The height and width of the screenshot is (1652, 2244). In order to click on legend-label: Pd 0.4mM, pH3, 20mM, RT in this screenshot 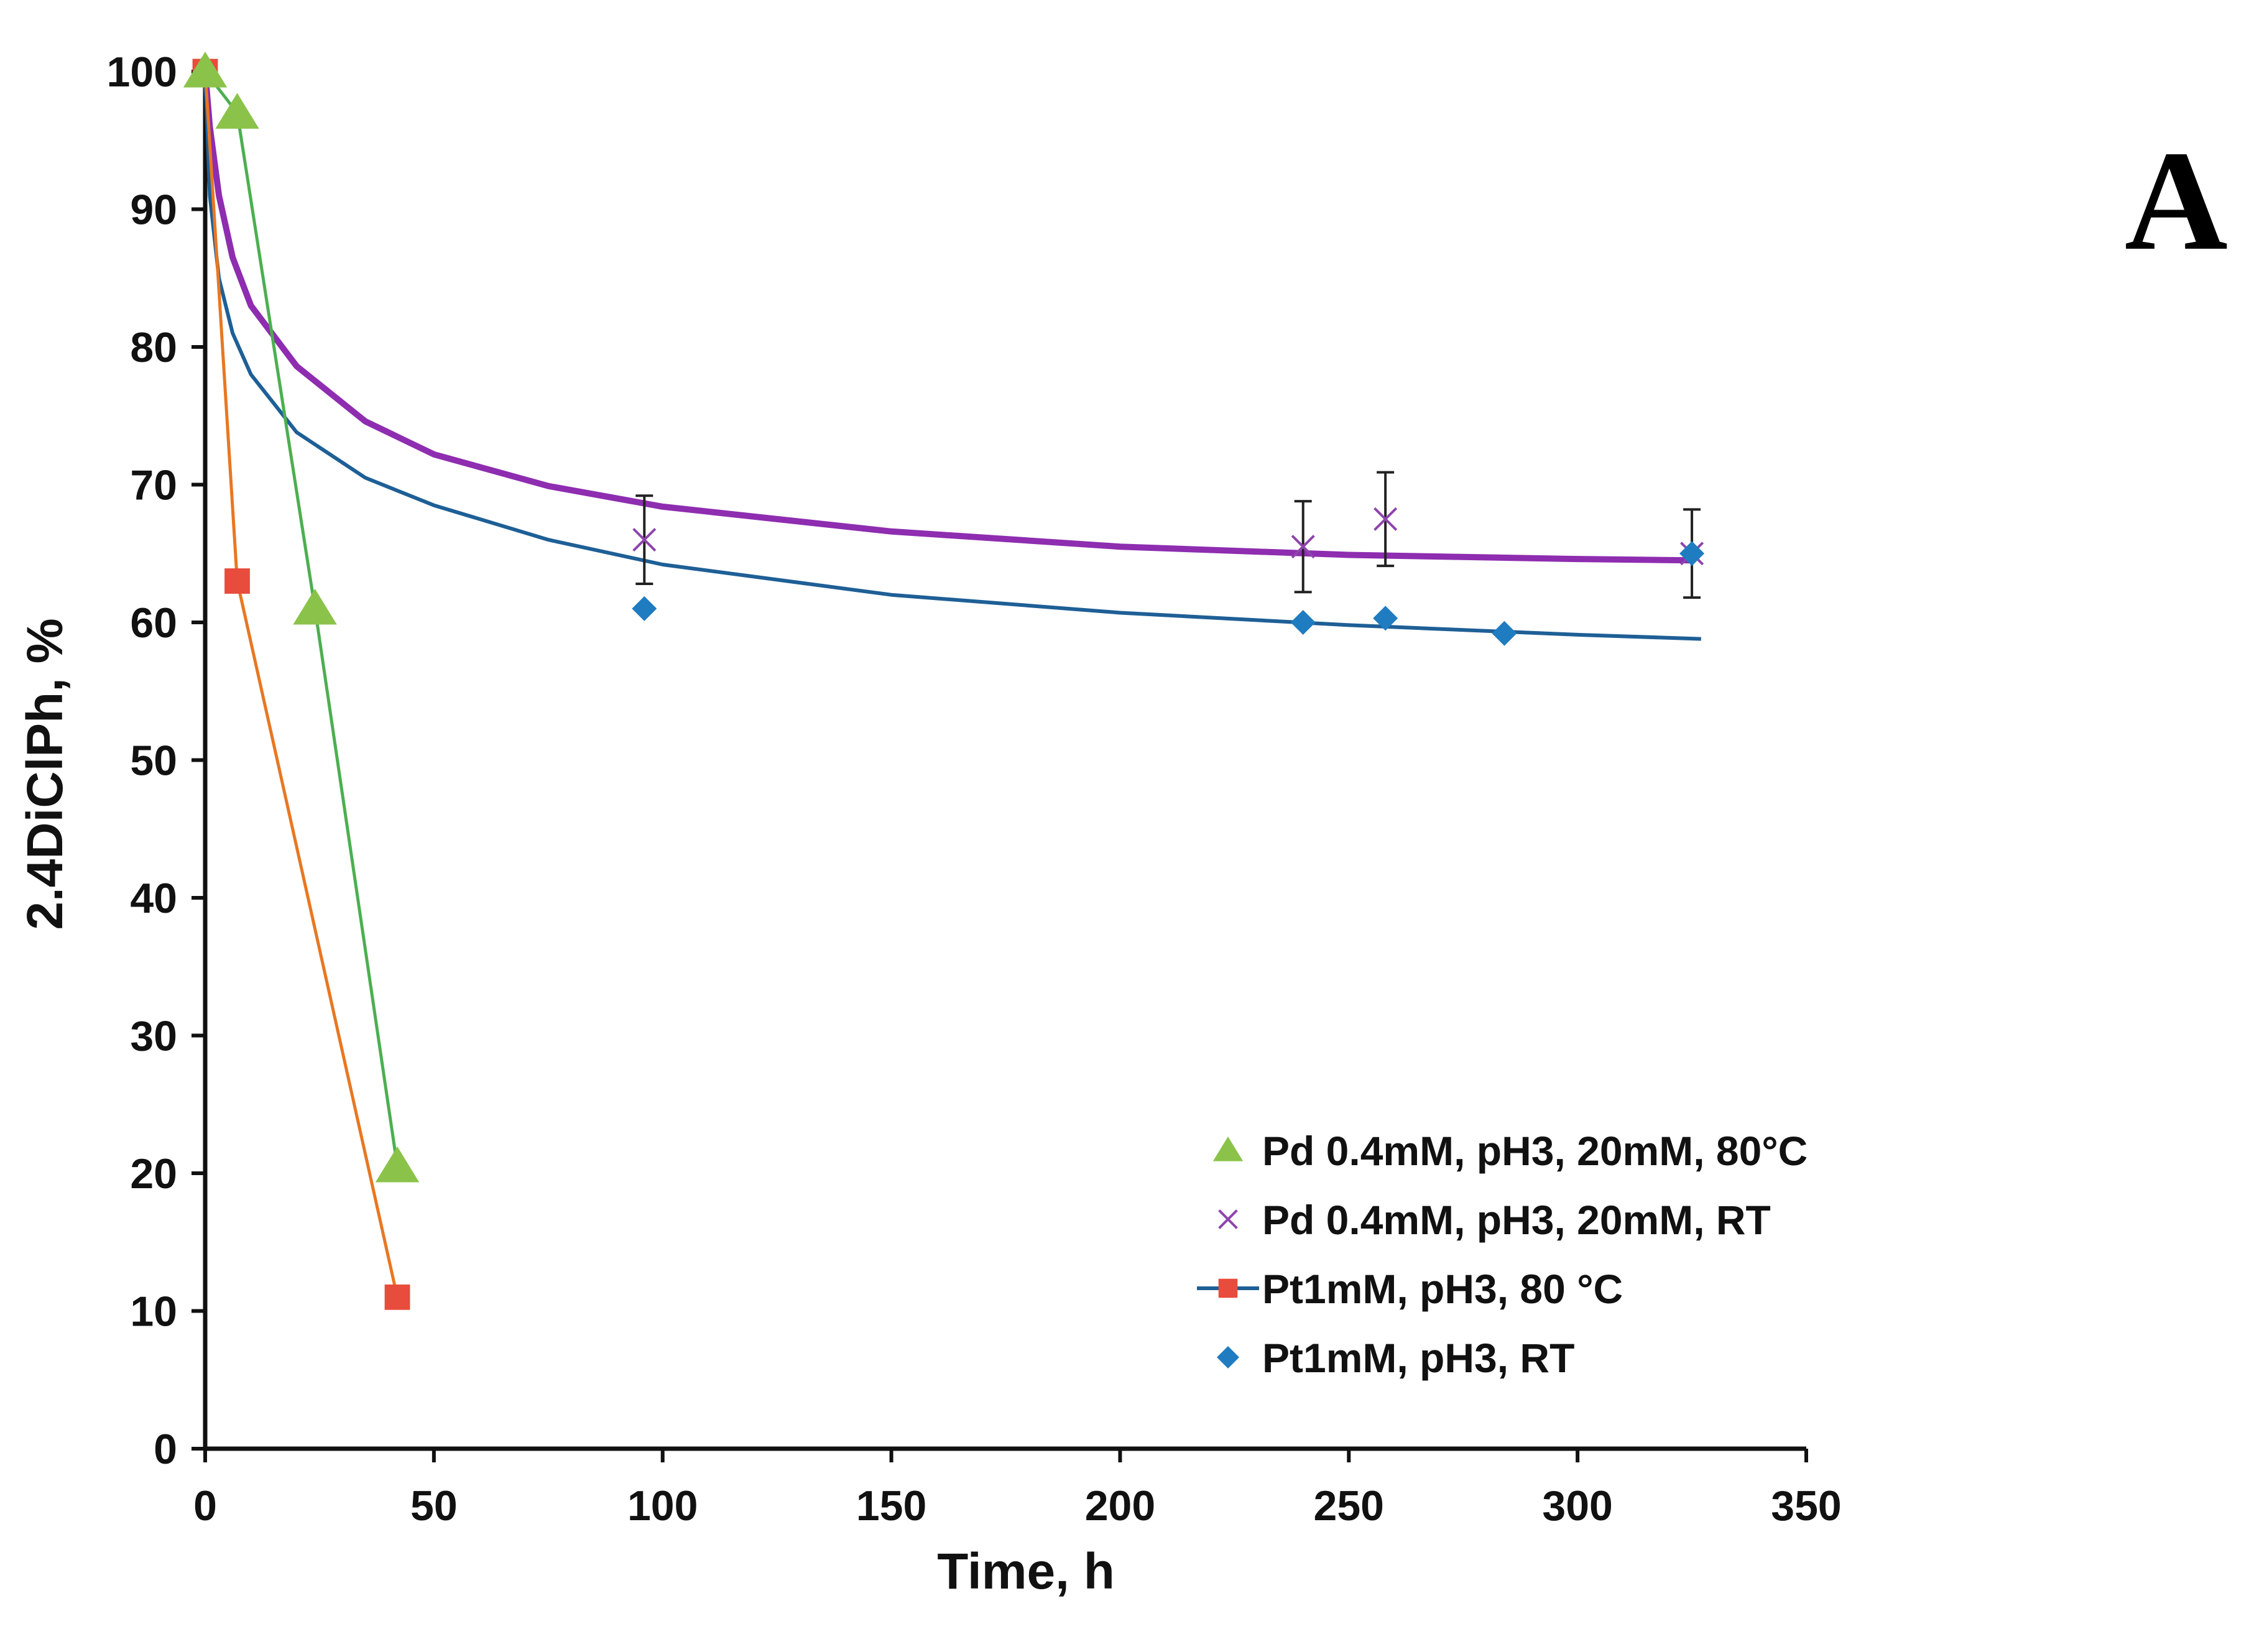, I will do `click(1516, 1220)`.